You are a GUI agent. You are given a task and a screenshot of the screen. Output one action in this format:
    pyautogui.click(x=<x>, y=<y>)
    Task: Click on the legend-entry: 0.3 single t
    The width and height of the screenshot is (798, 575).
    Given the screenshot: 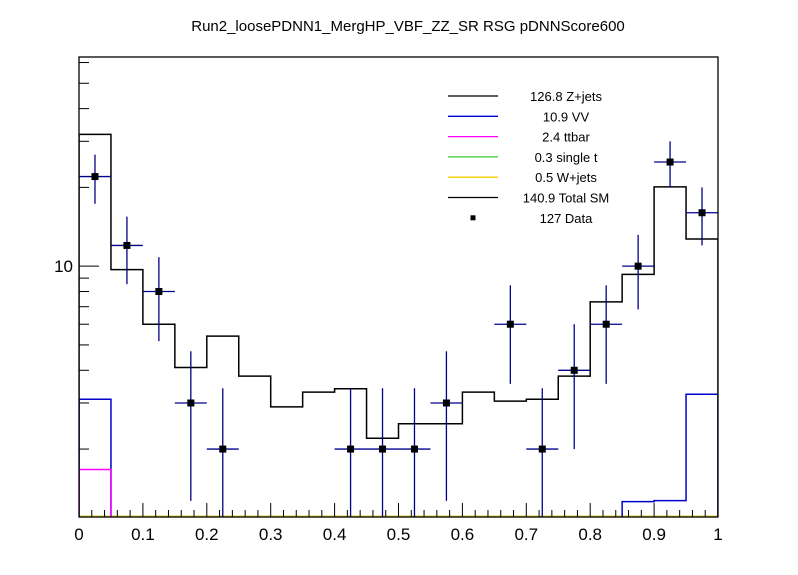 What is the action you would take?
    pyautogui.click(x=523, y=157)
    